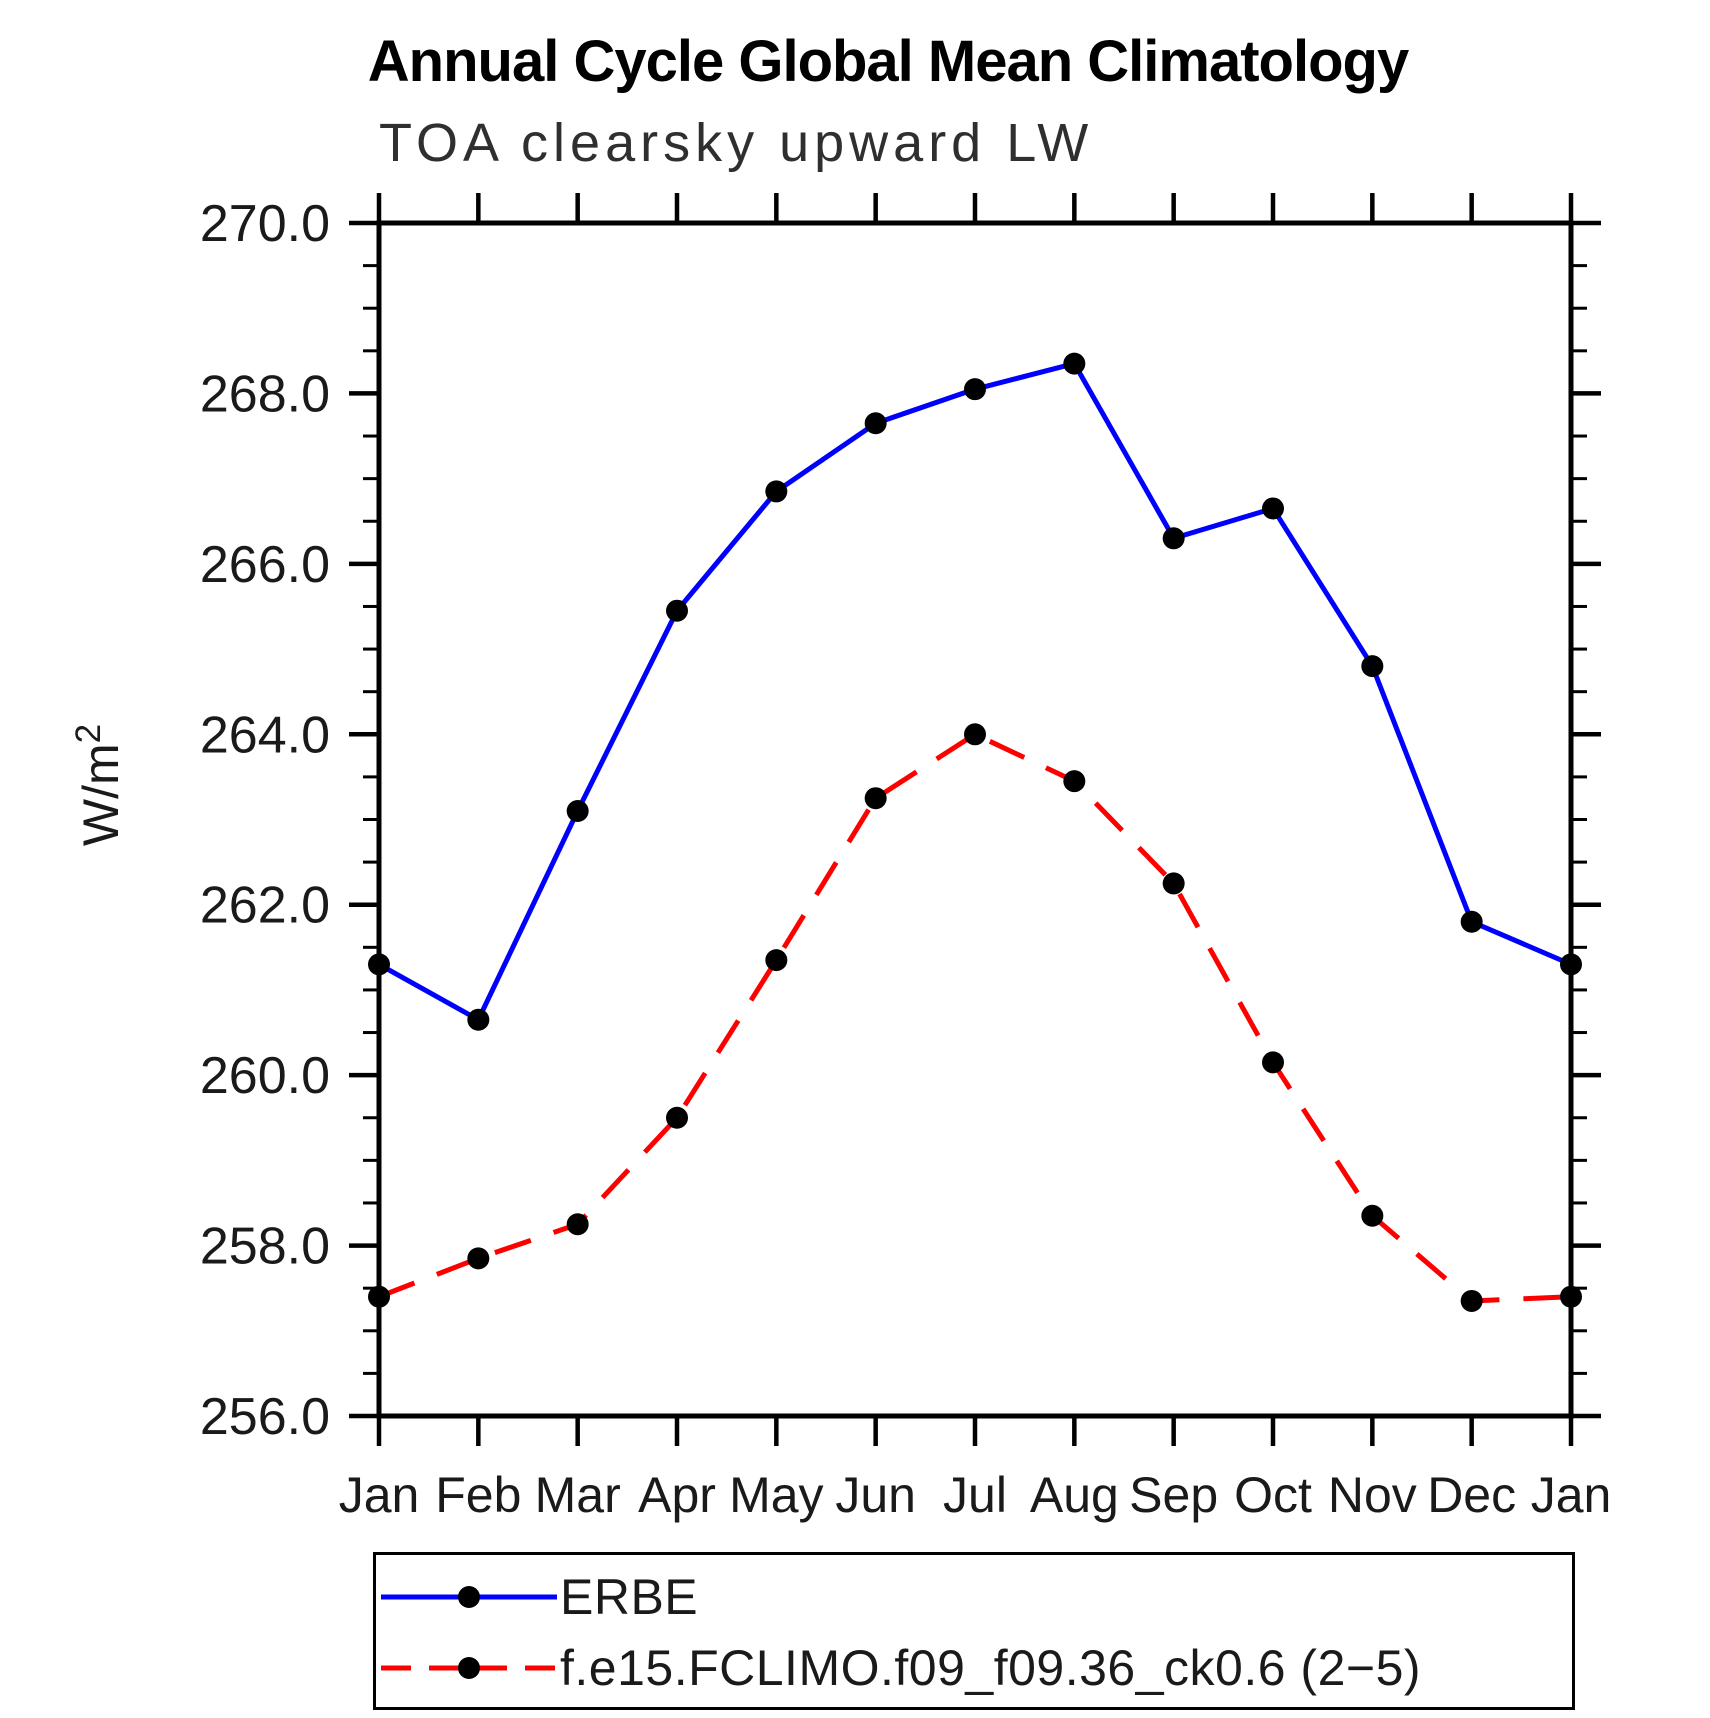 The height and width of the screenshot is (1718, 1710). What do you see at coordinates (265, 224) in the screenshot?
I see `svg-text: 270.0` at bounding box center [265, 224].